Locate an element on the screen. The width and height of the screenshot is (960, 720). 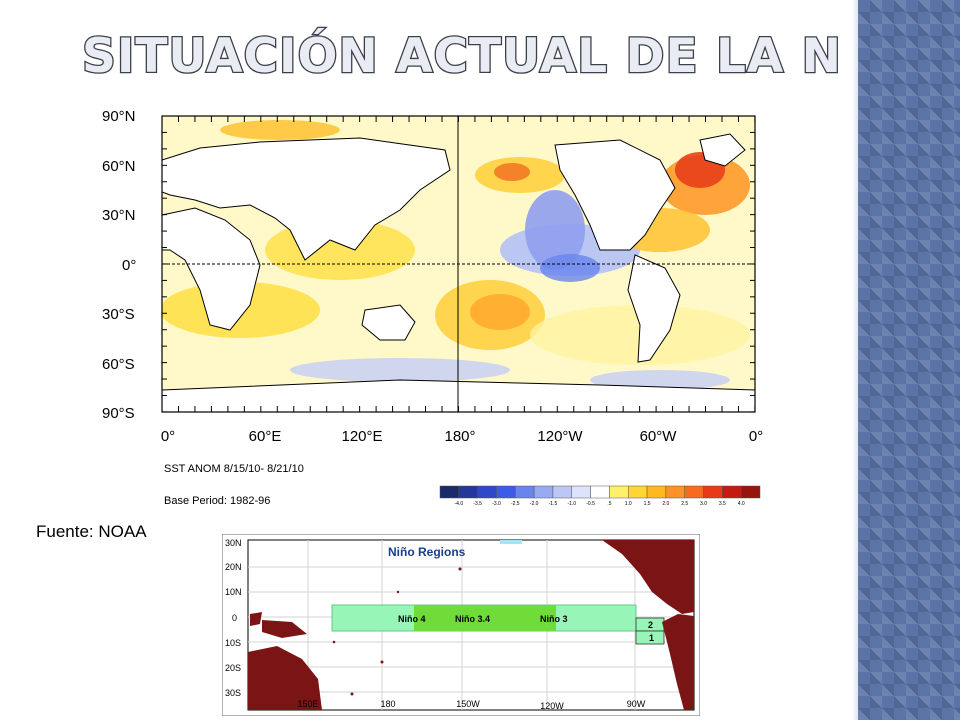
nino-land is located at coordinates (471, 625).